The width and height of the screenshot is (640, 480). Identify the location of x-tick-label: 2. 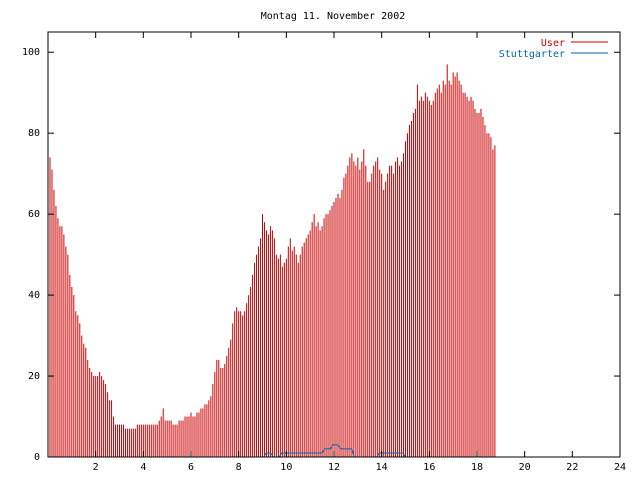
(96, 467).